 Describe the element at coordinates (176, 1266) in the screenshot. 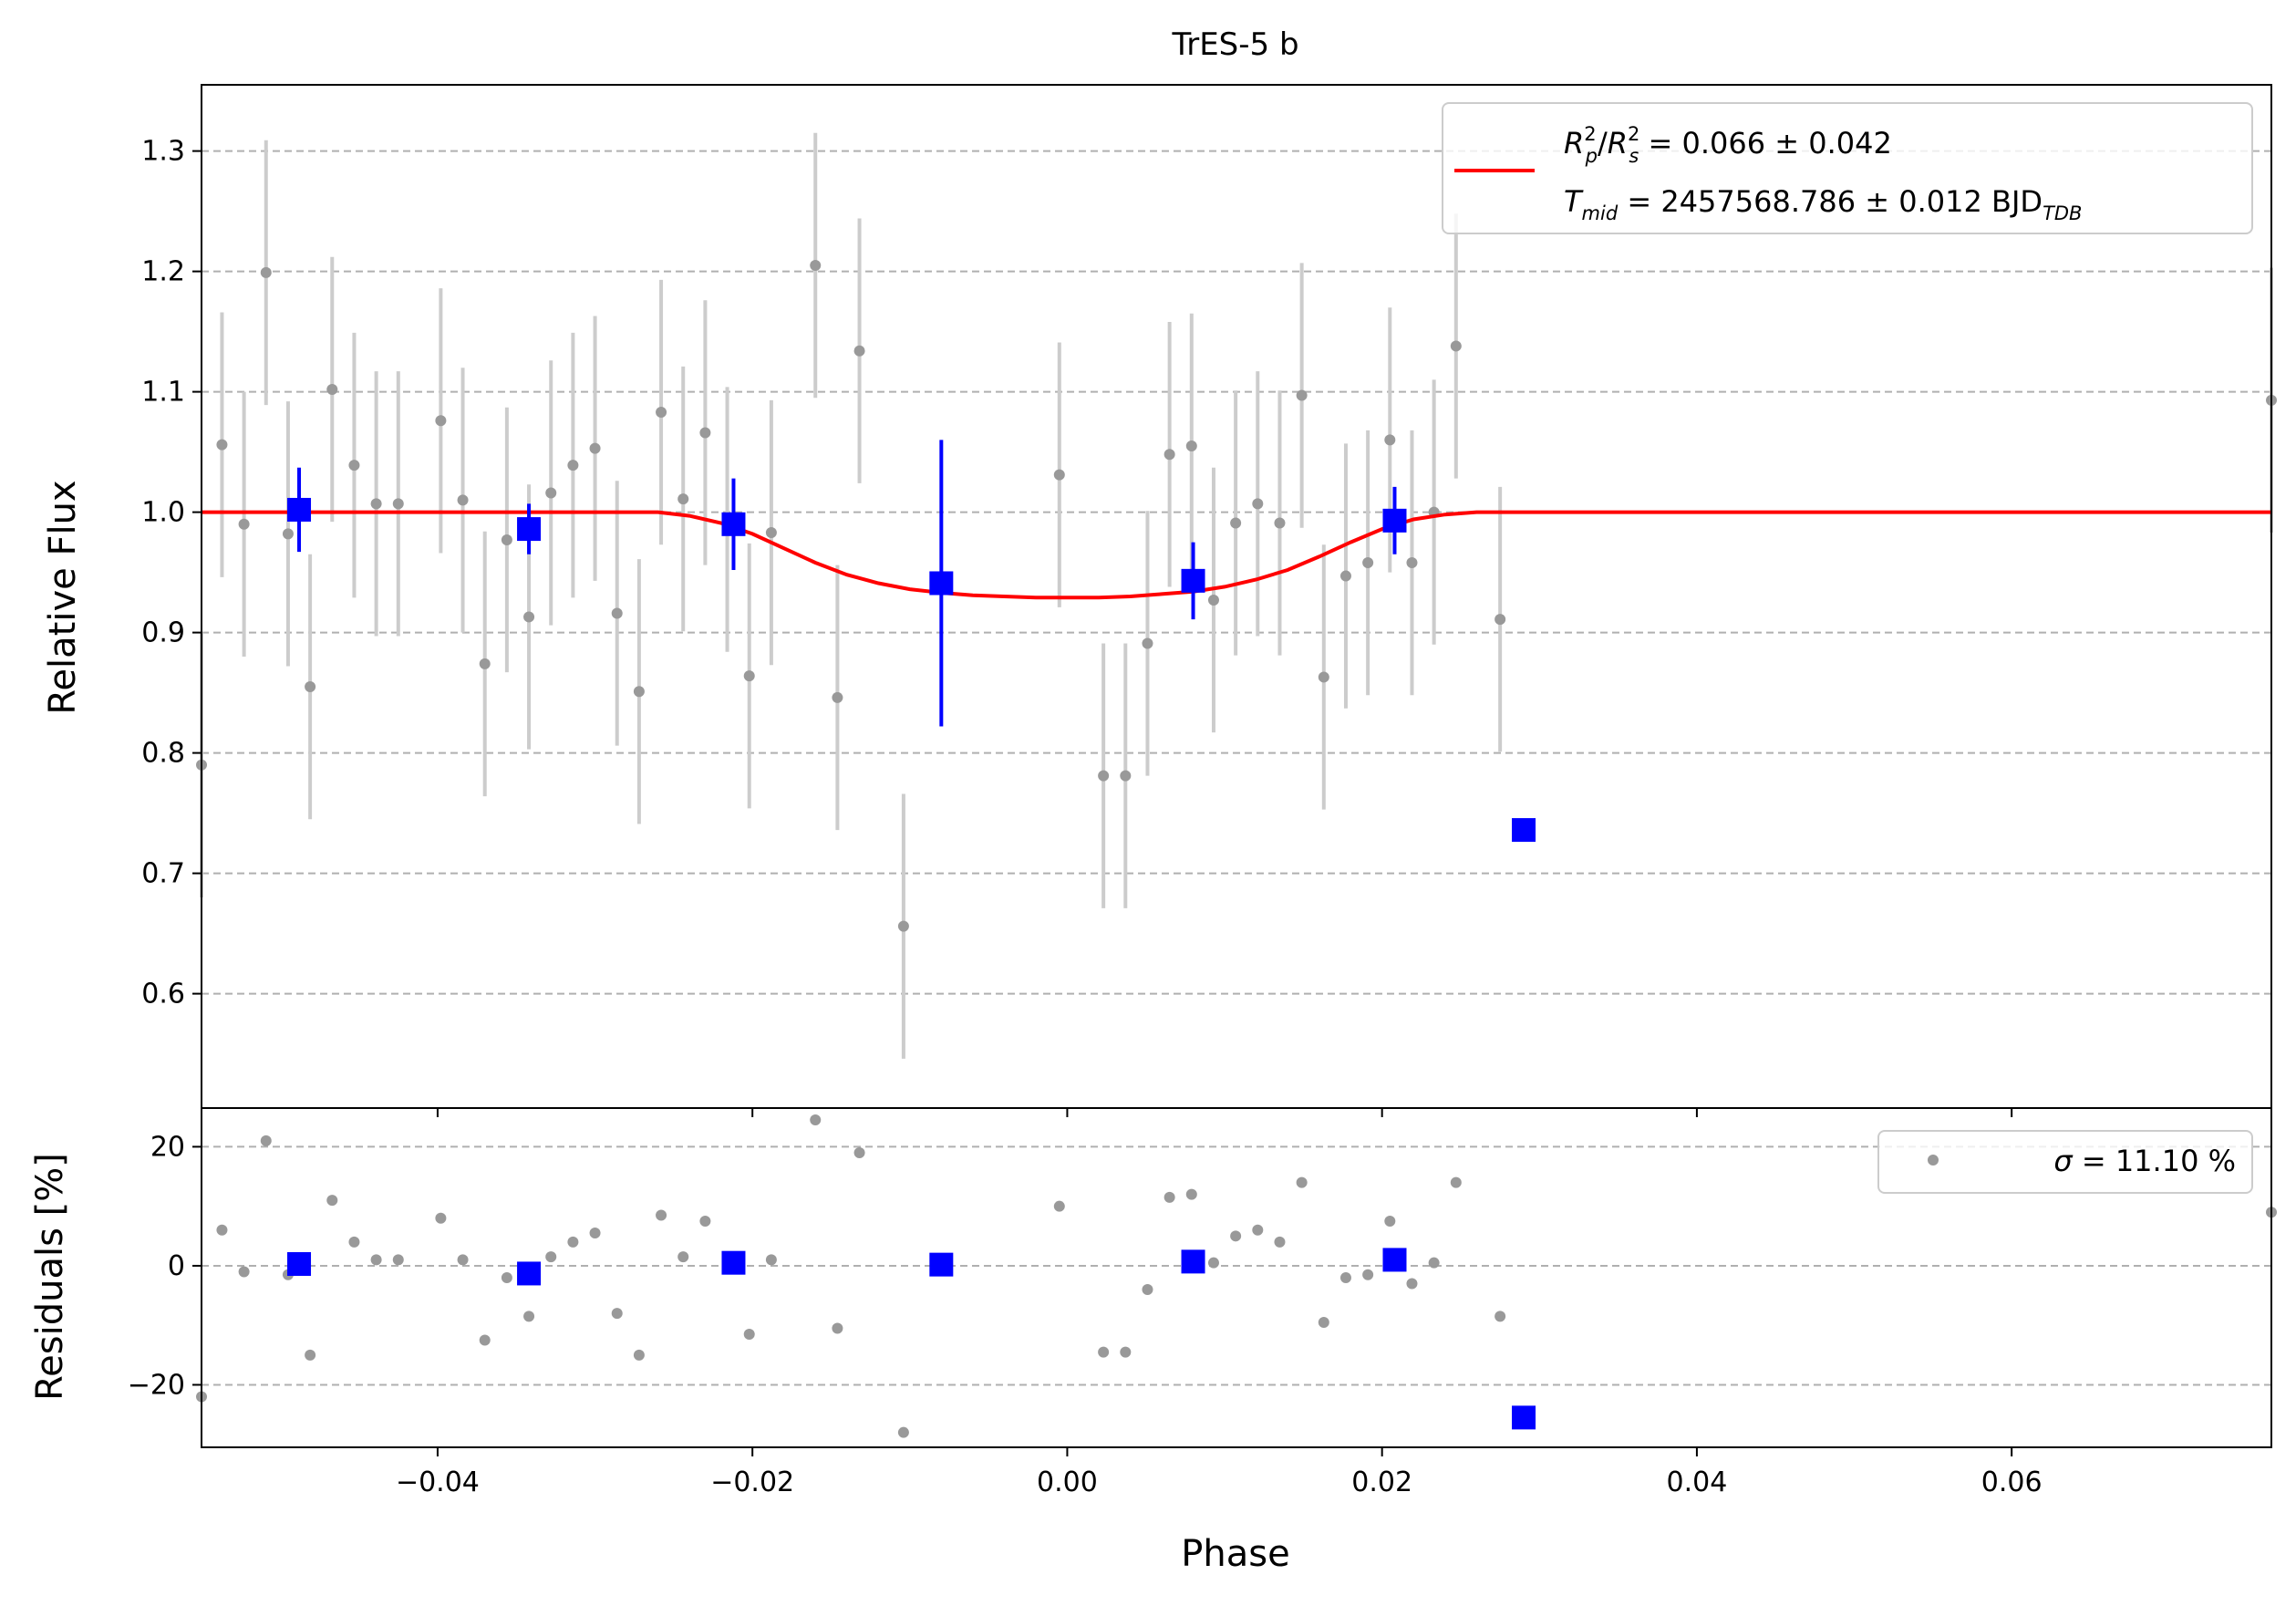

I see `residuals-y-tick-label: 0` at that location.